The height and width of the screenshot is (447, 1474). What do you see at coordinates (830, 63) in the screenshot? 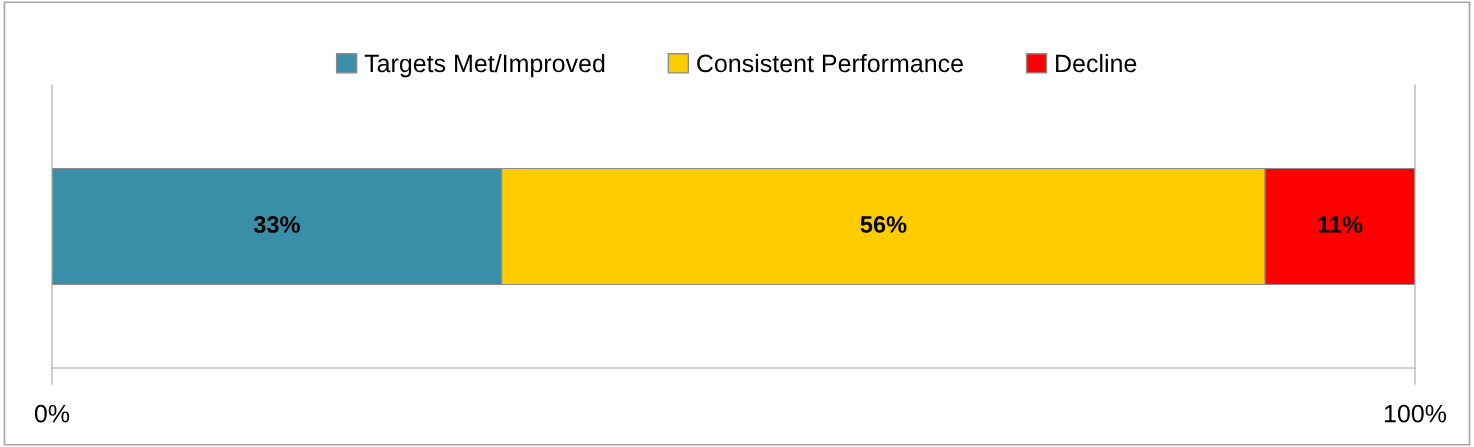
I see `legend-label: Consistent Performance` at bounding box center [830, 63].